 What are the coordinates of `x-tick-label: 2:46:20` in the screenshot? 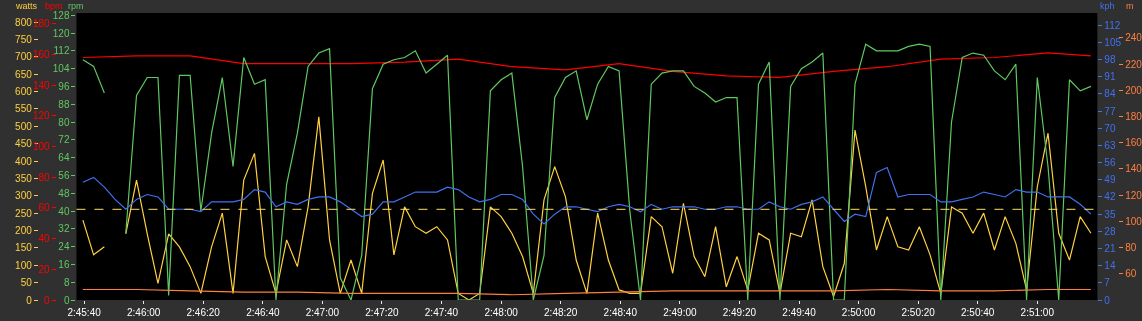 It's located at (203, 312).